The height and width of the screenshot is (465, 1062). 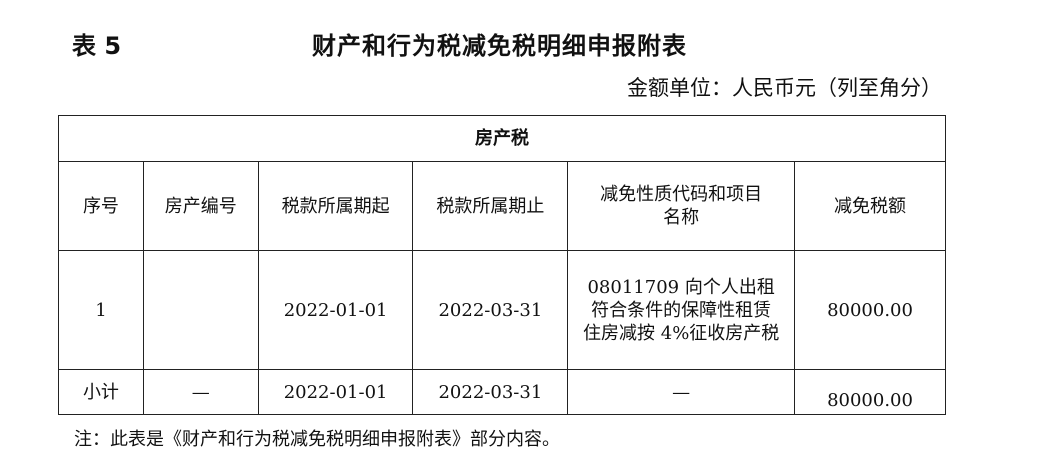 What do you see at coordinates (200, 392) in the screenshot?
I see `subtotal-property-no: —` at bounding box center [200, 392].